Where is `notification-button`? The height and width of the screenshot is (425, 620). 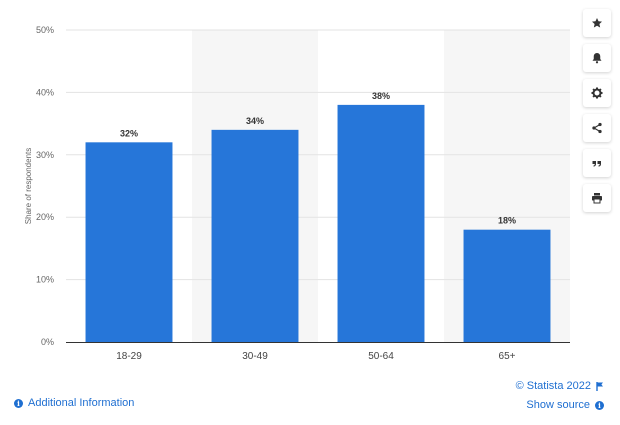 notification-button is located at coordinates (597, 58).